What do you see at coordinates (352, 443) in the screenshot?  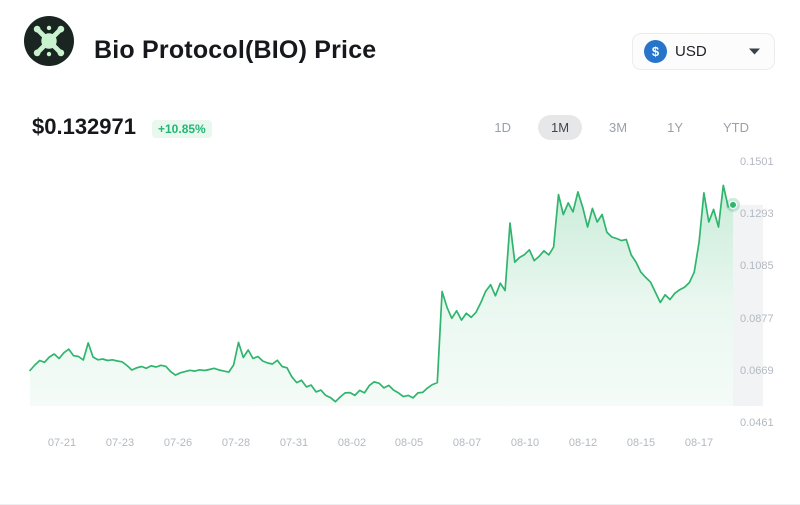 I see `x-axis-tick-label: 08-02` at bounding box center [352, 443].